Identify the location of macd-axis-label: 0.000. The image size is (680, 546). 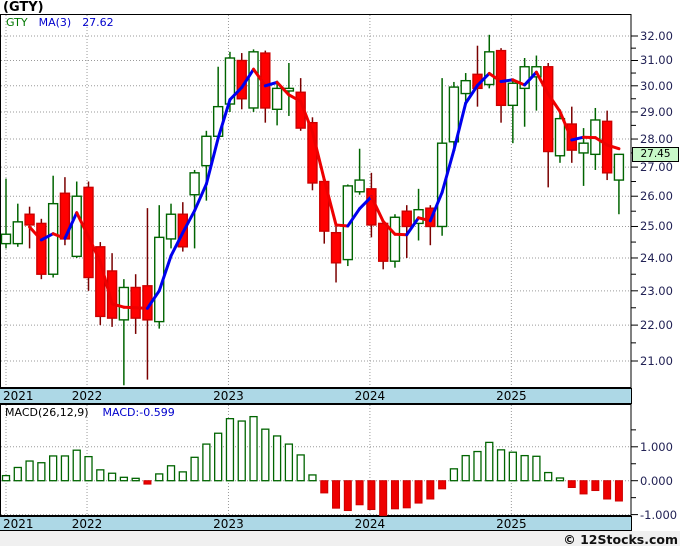
(656, 480).